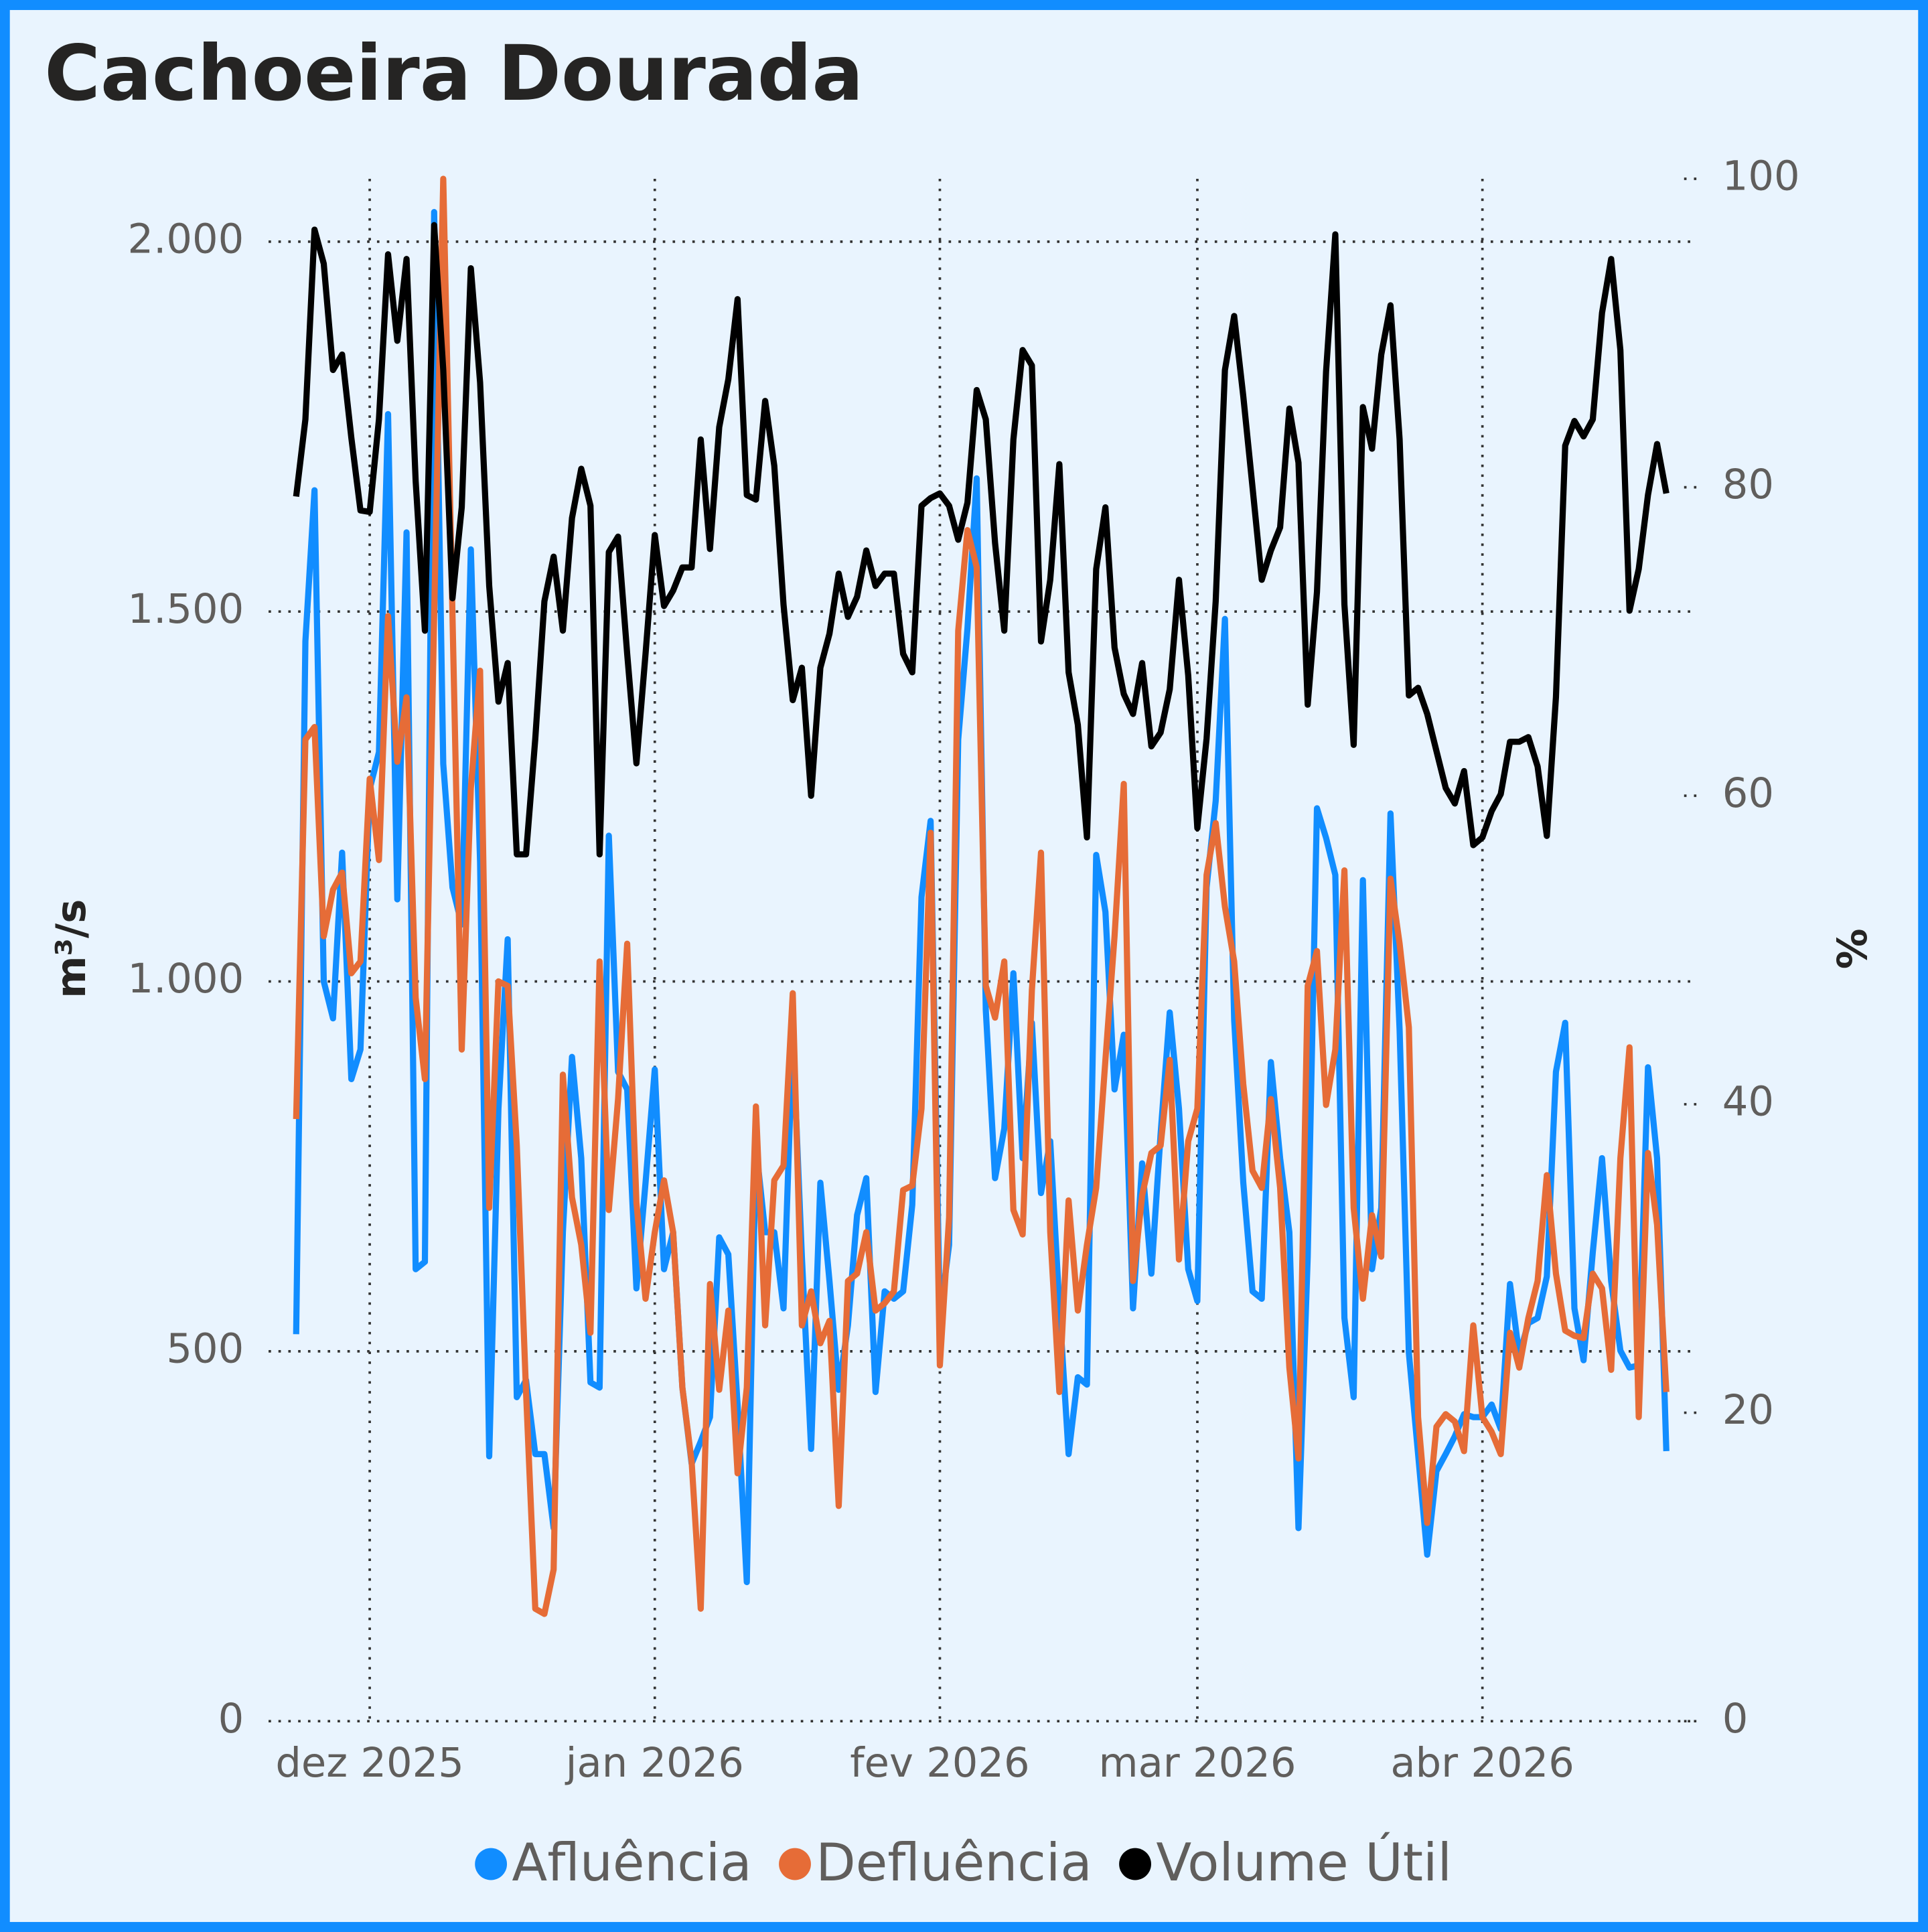 The image size is (1928, 1932). What do you see at coordinates (453, 73) in the screenshot?
I see `chart-title: Cachoeira Dourada` at bounding box center [453, 73].